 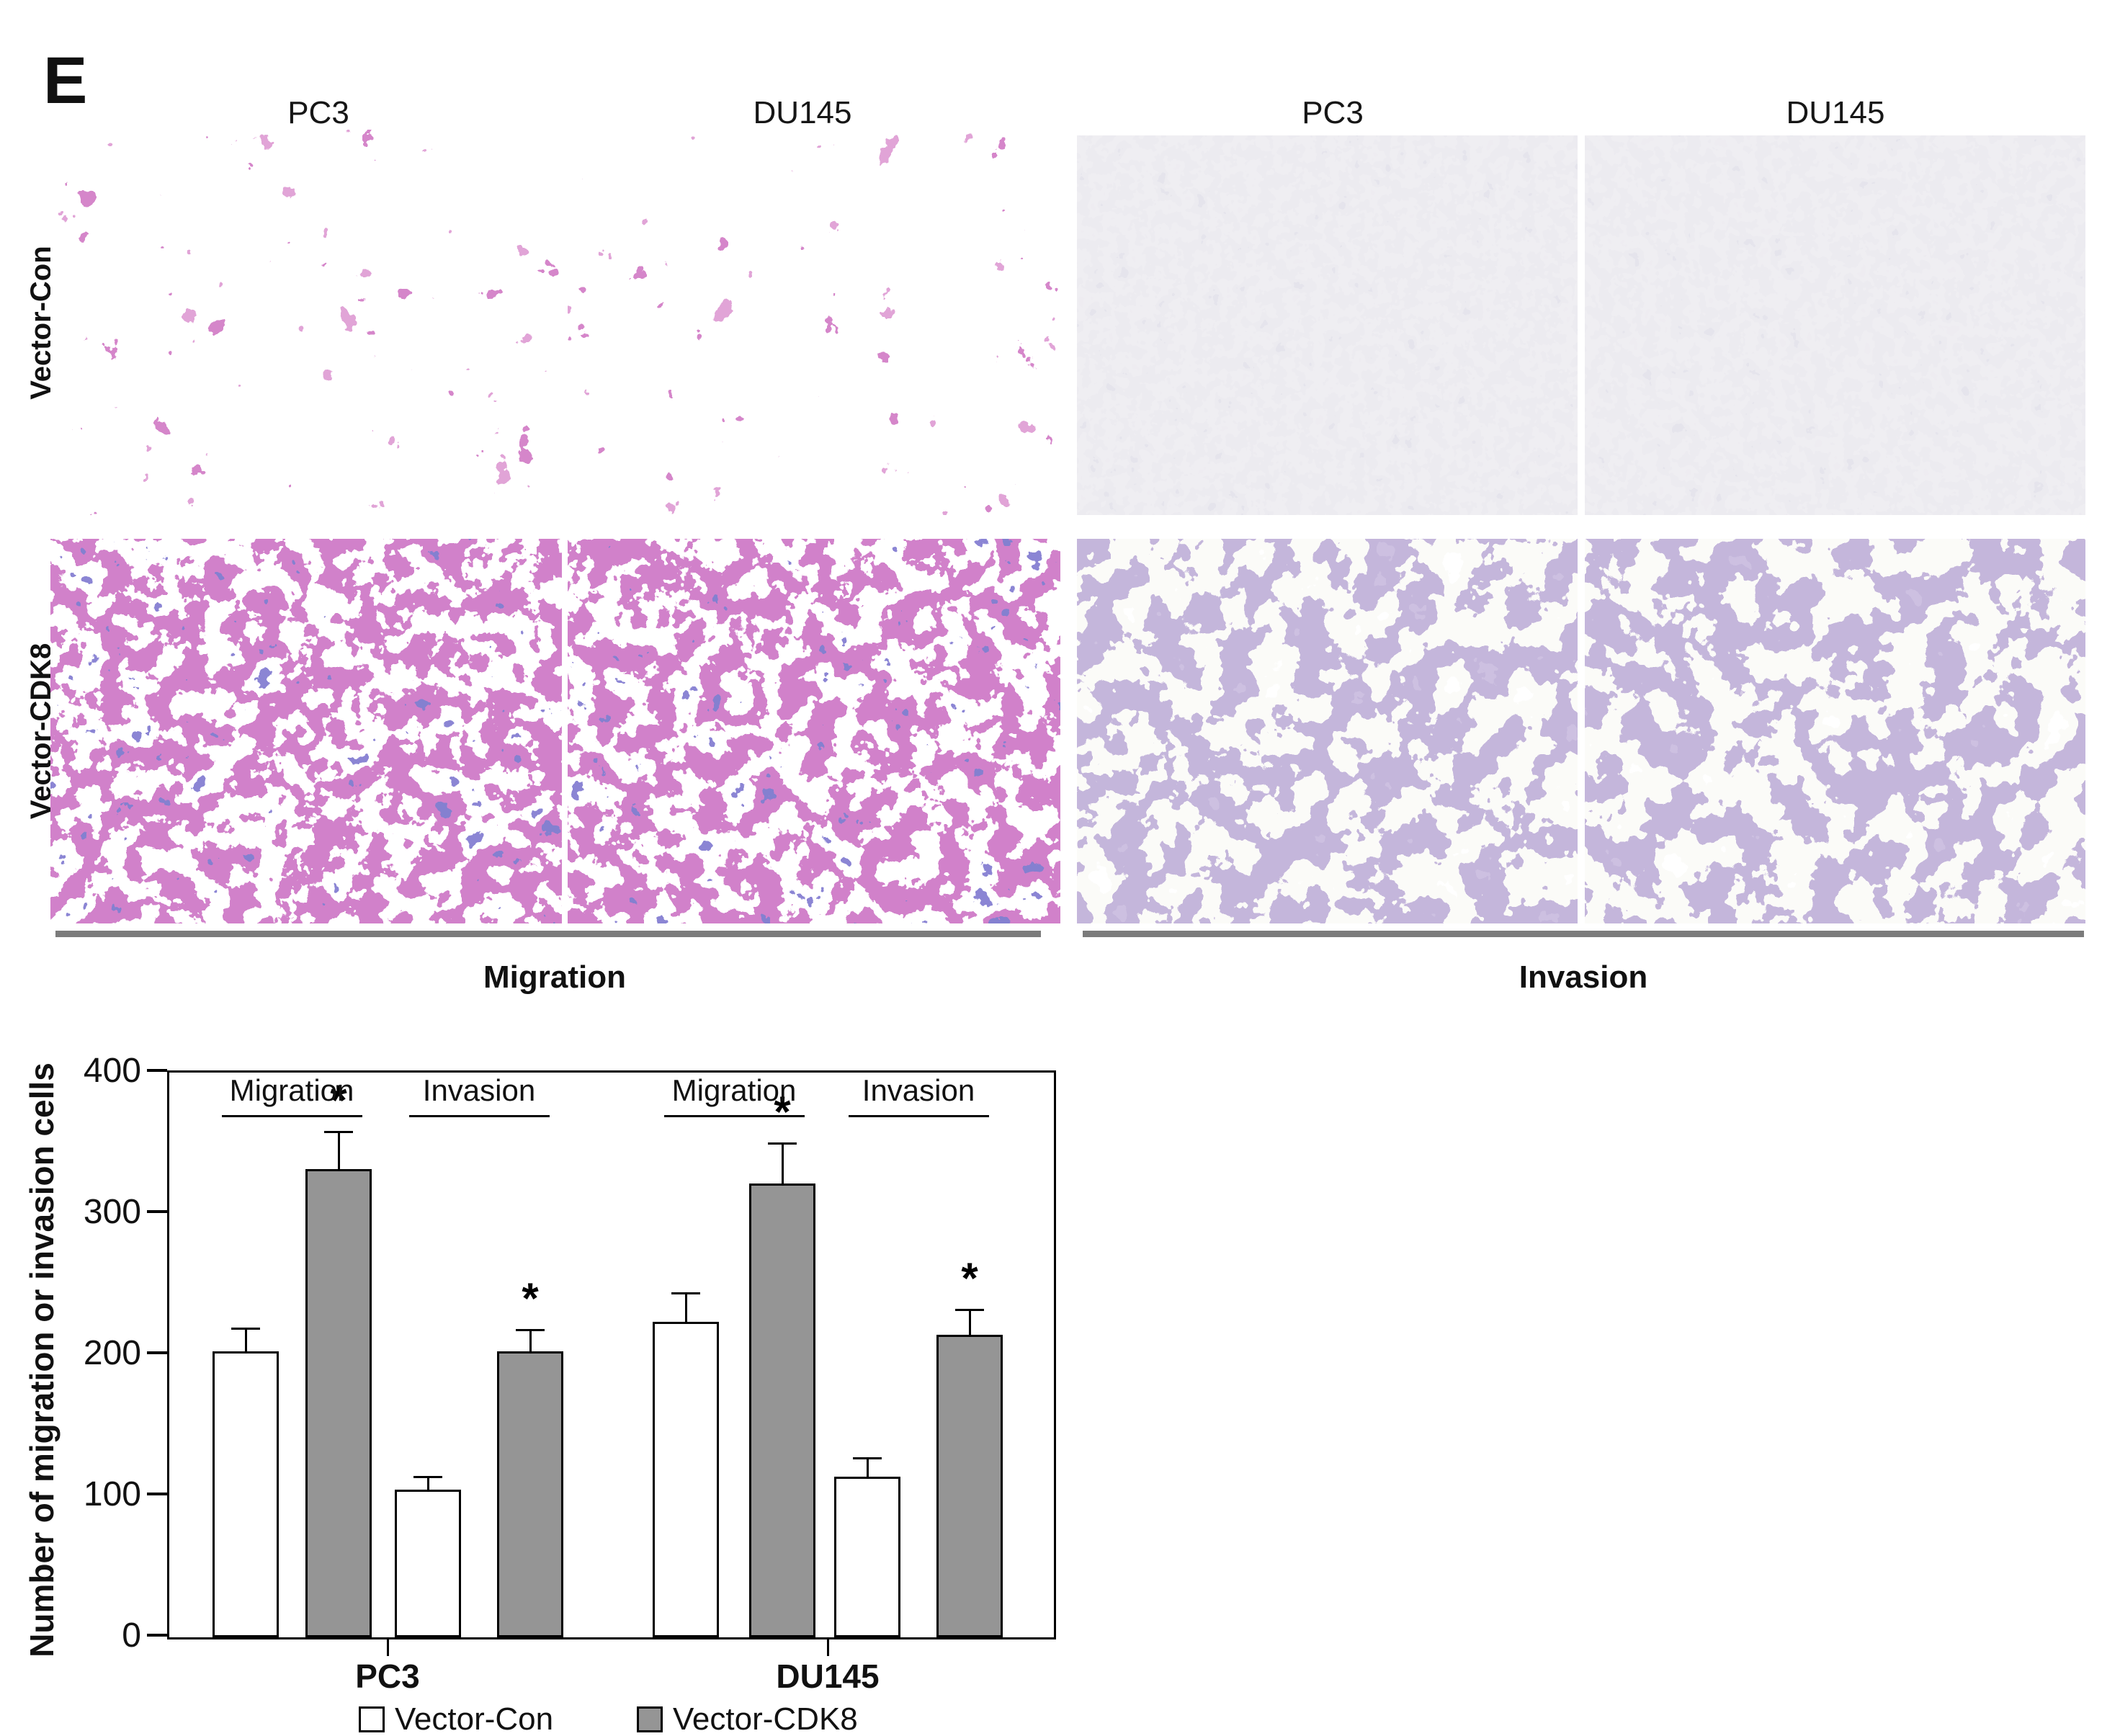 I want to click on legend-swatch-vector-con, so click(x=372, y=1719).